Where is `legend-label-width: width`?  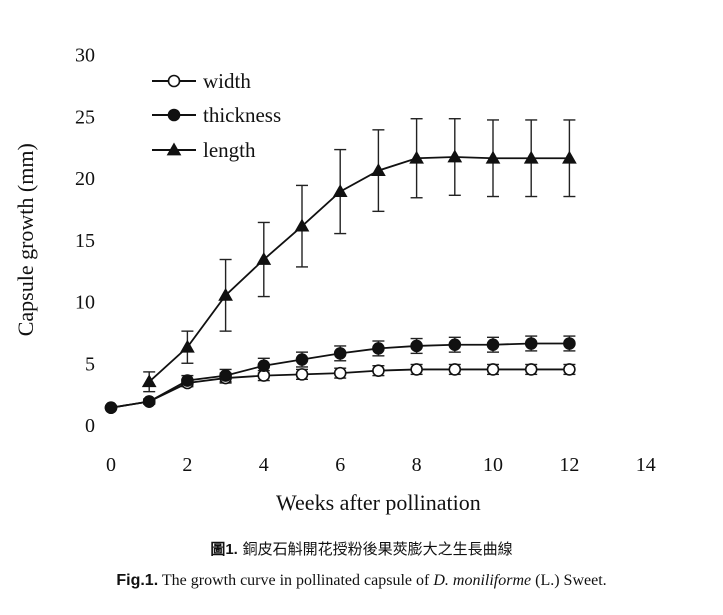
legend-label-width: width is located at coordinates (227, 81).